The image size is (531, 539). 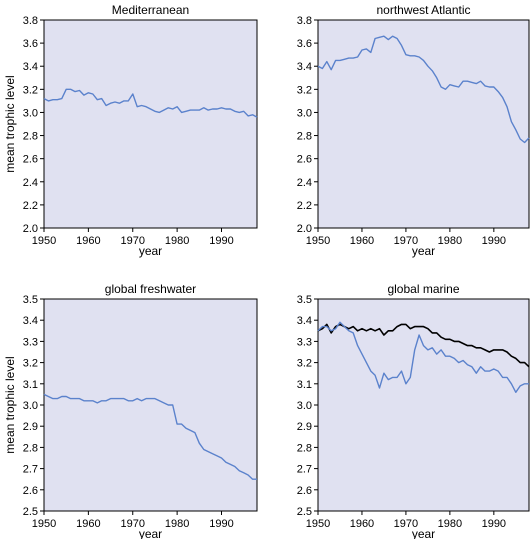 I want to click on panel-title: global marine, so click(x=423, y=289).